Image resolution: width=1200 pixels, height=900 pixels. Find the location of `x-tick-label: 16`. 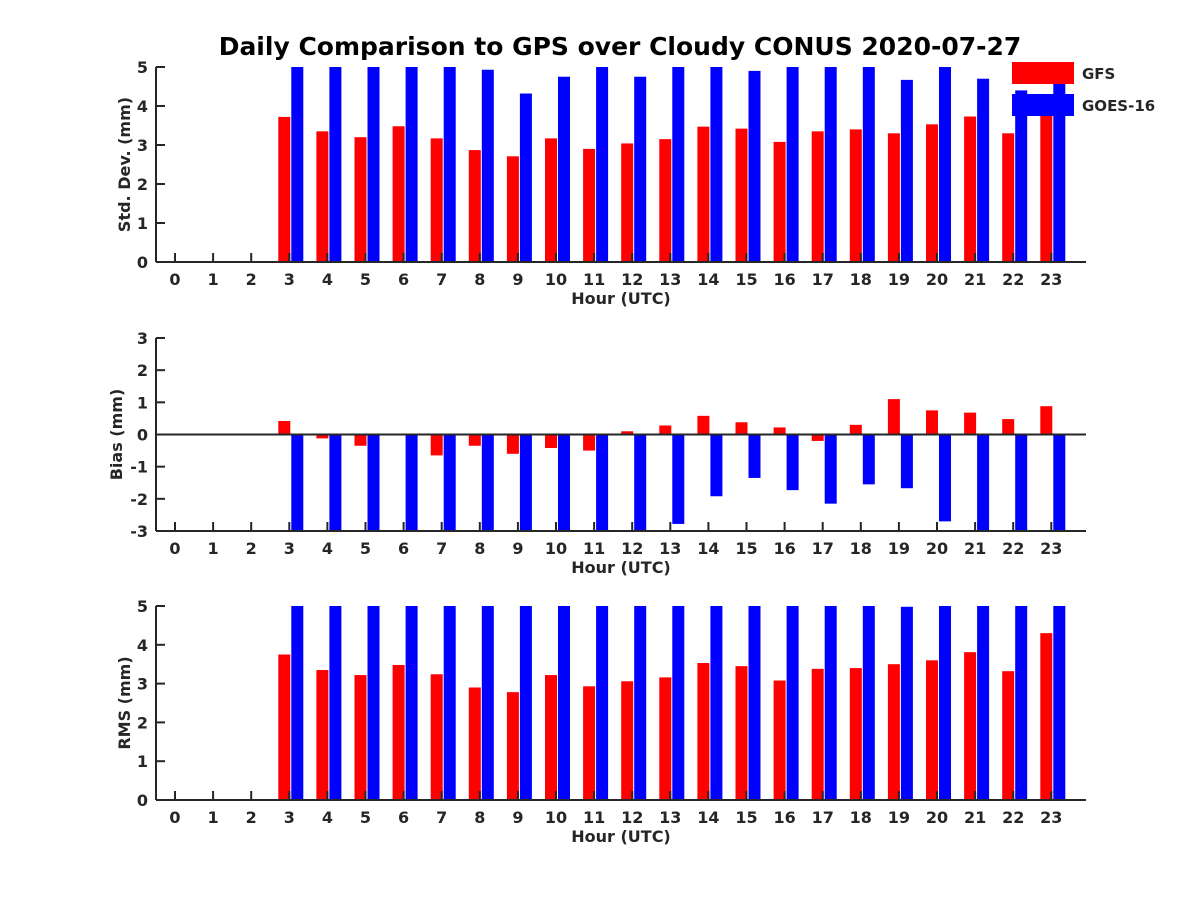

x-tick-label: 16 is located at coordinates (784, 817).